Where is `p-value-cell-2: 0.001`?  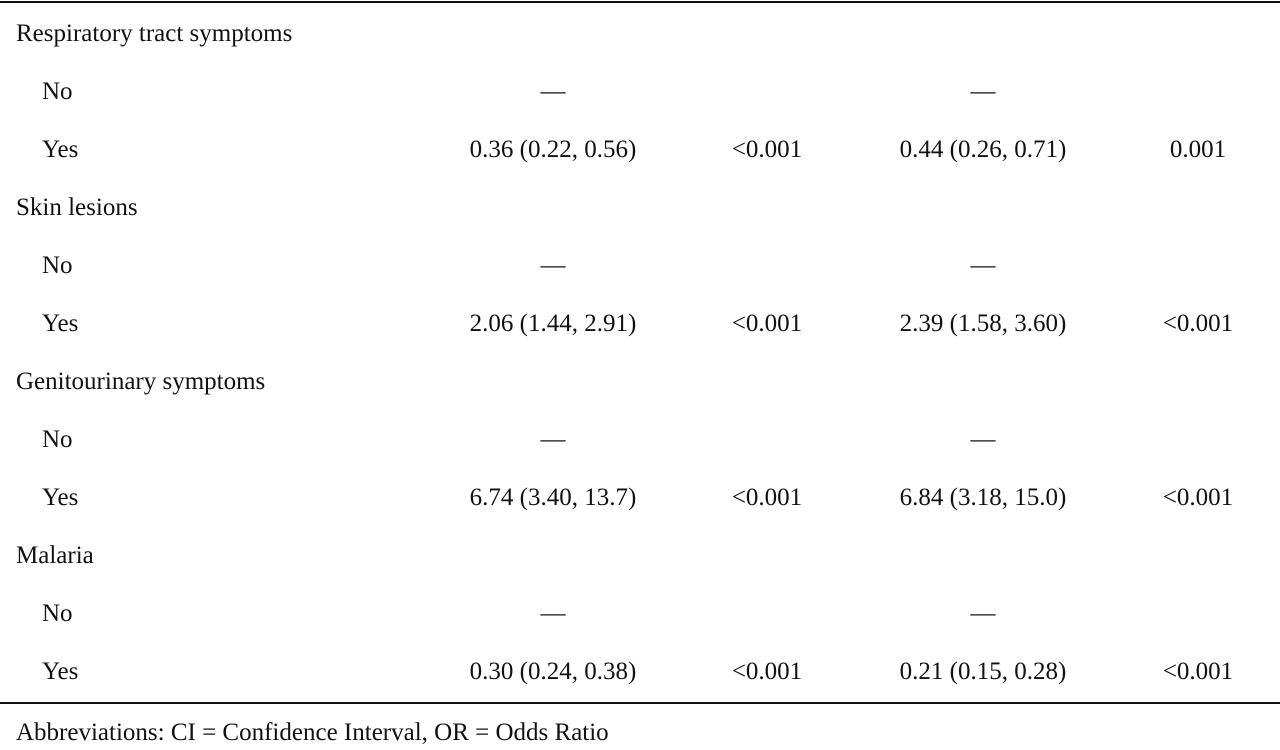
p-value-cell-2: 0.001 is located at coordinates (1198, 149).